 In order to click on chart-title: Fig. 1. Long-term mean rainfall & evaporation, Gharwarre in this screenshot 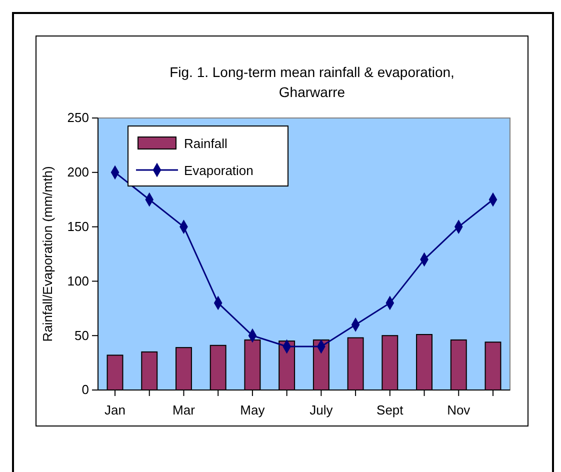, I will do `click(312, 82)`.